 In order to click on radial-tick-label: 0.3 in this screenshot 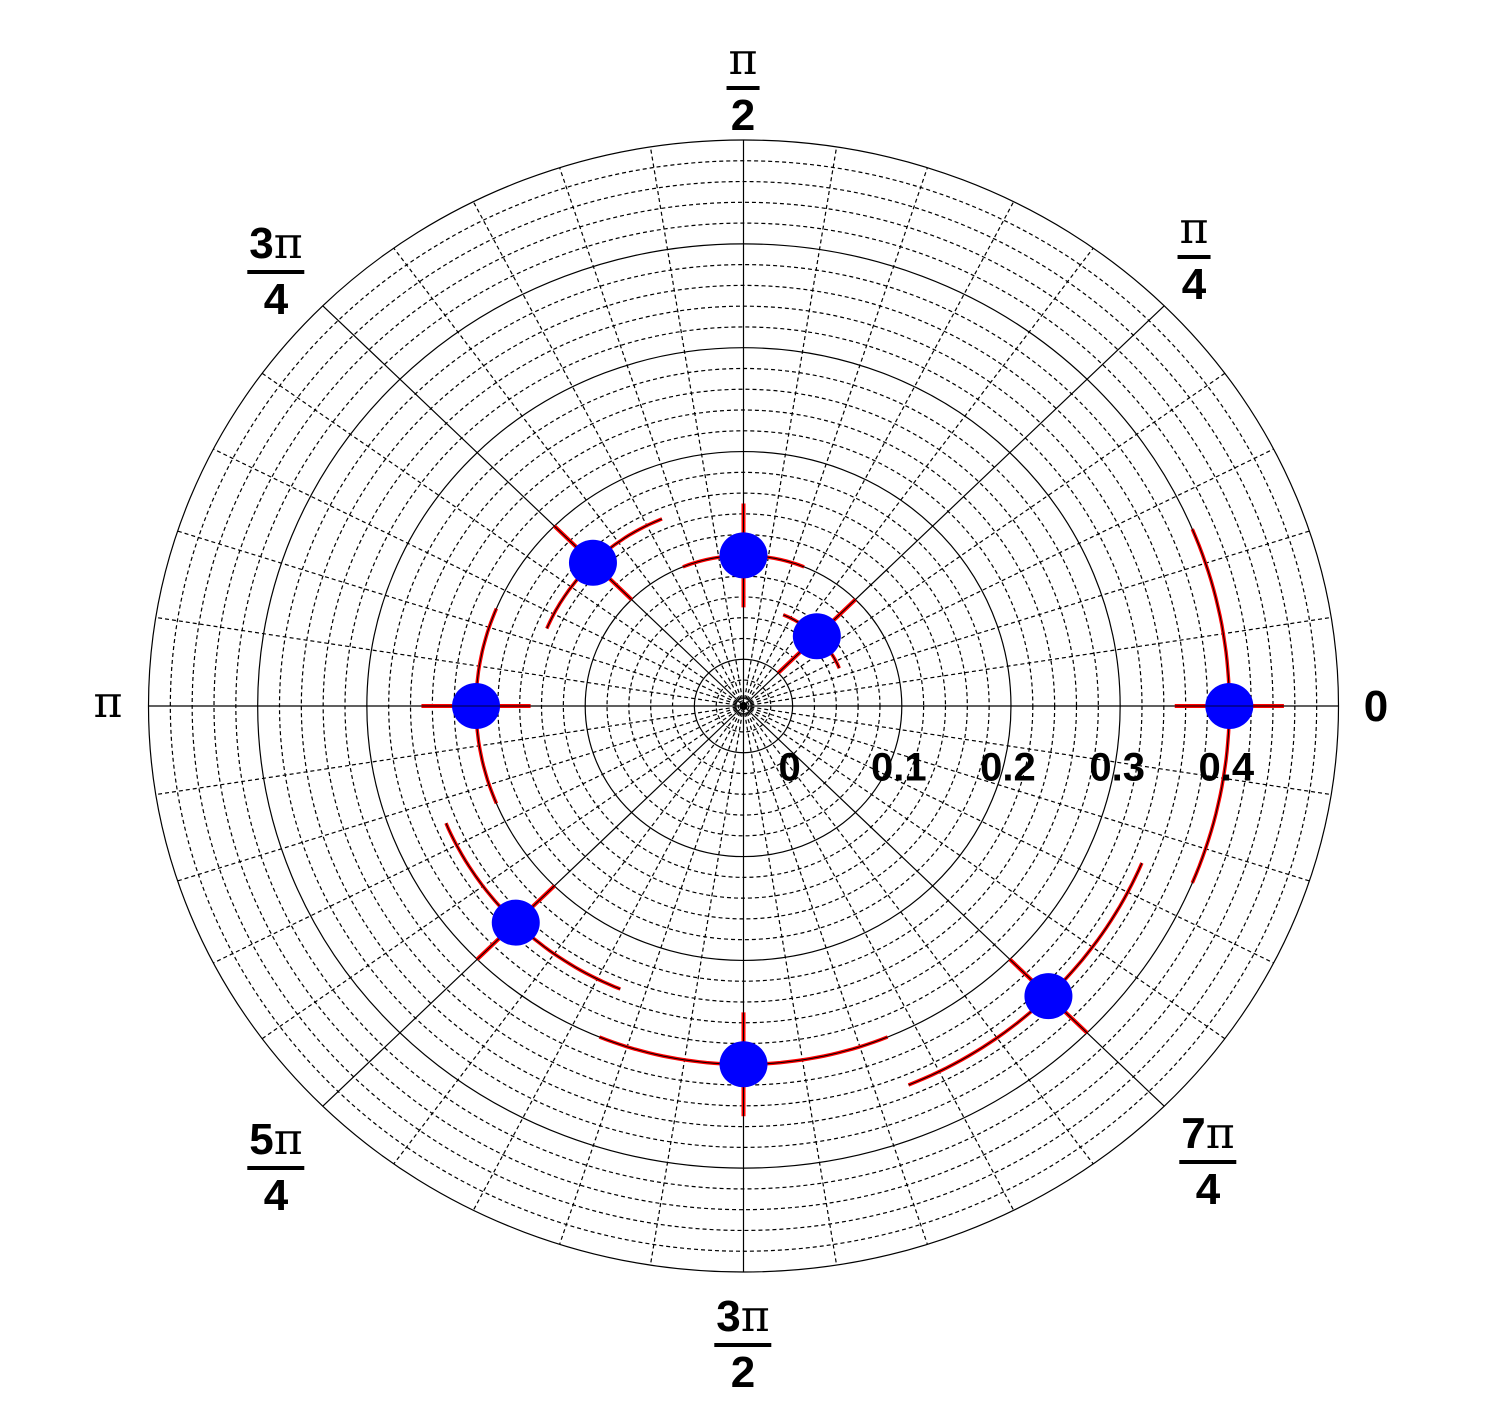, I will do `click(1117, 767)`.